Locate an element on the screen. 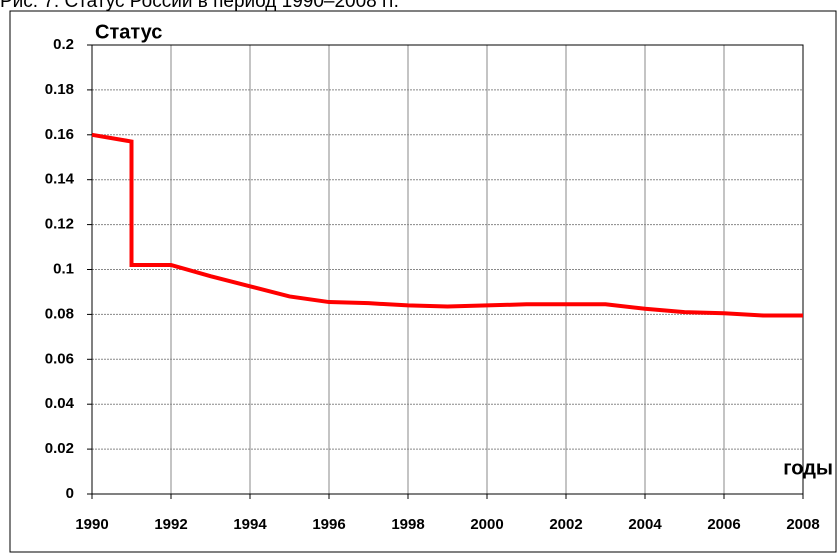 The height and width of the screenshot is (554, 838). y-tick-label: 0.1 is located at coordinates (63, 268).